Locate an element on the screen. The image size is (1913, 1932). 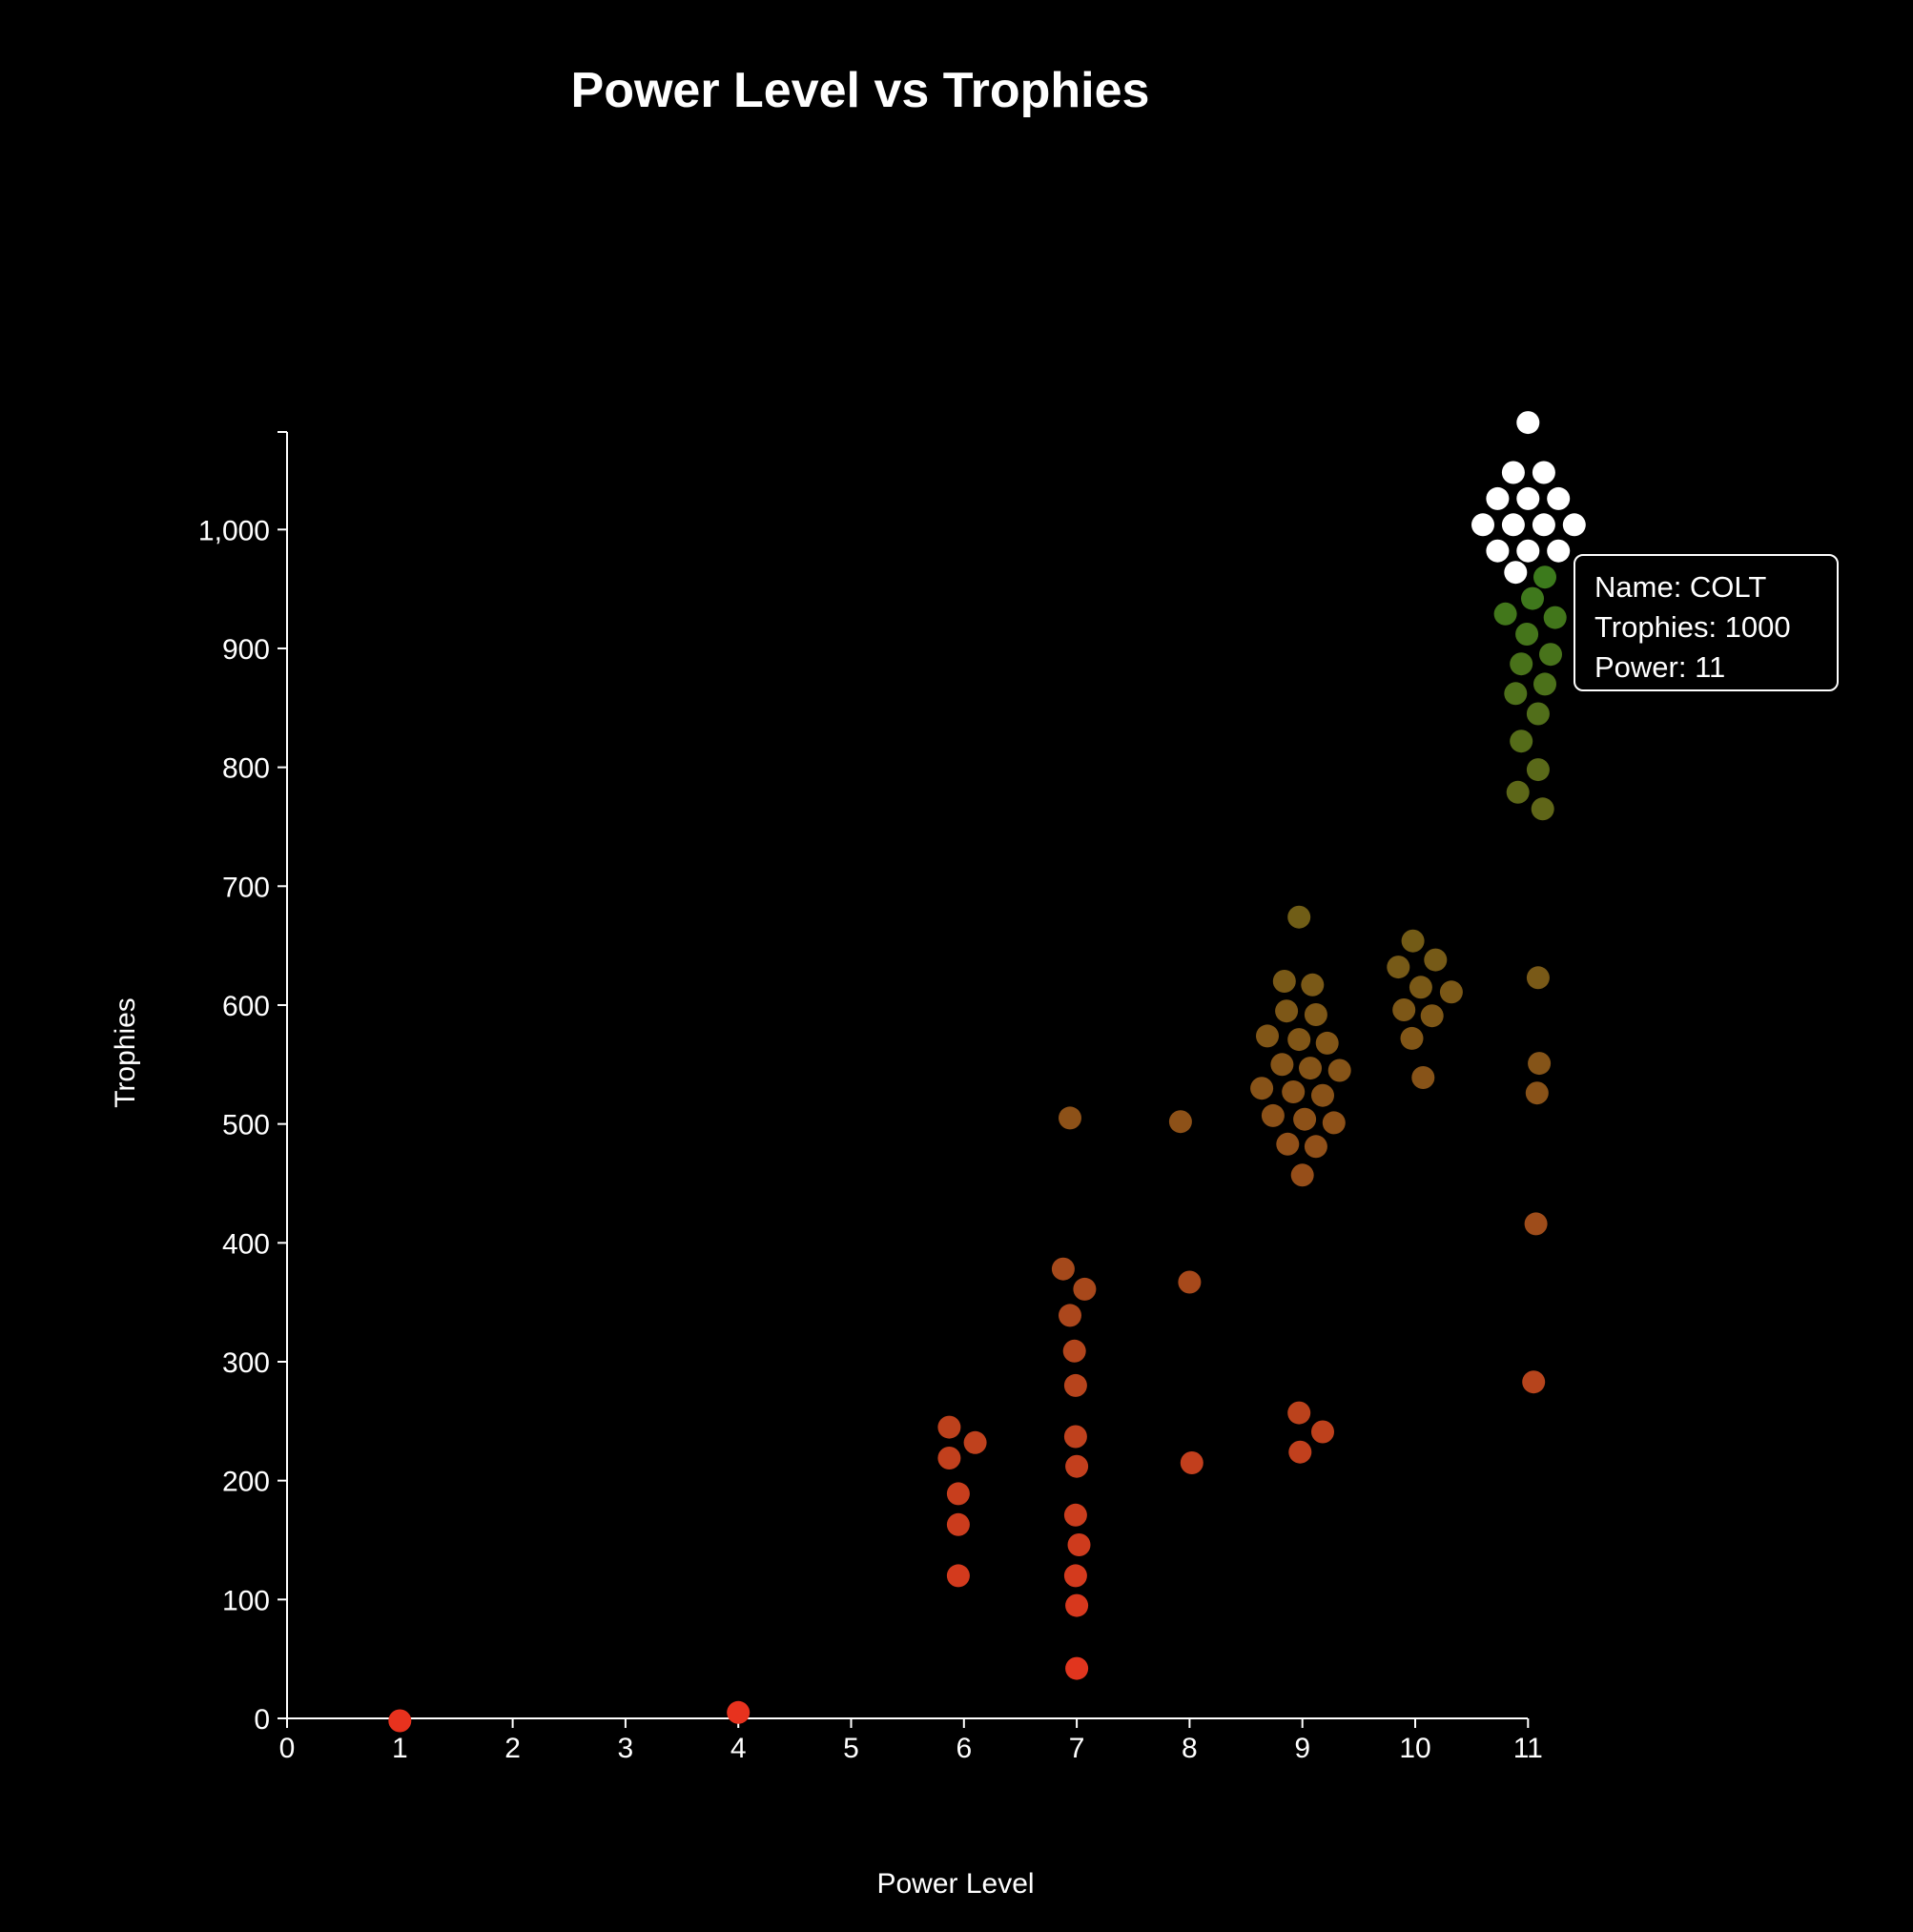
y-tick-label: 200 is located at coordinates (246, 1482).